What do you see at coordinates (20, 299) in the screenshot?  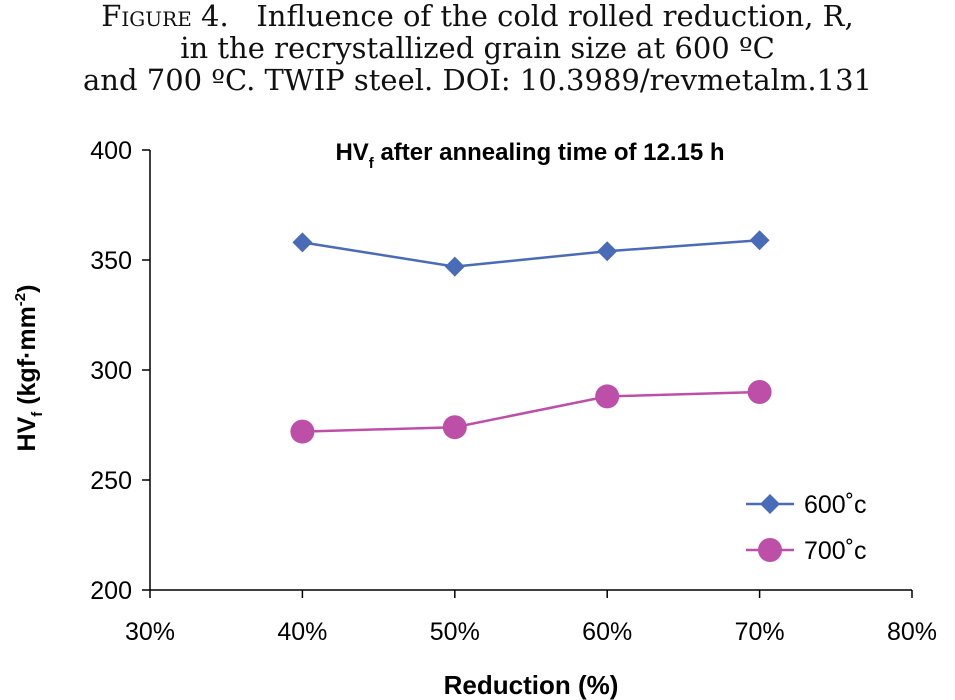 I see `y-label-unit-sup: -2` at bounding box center [20, 299].